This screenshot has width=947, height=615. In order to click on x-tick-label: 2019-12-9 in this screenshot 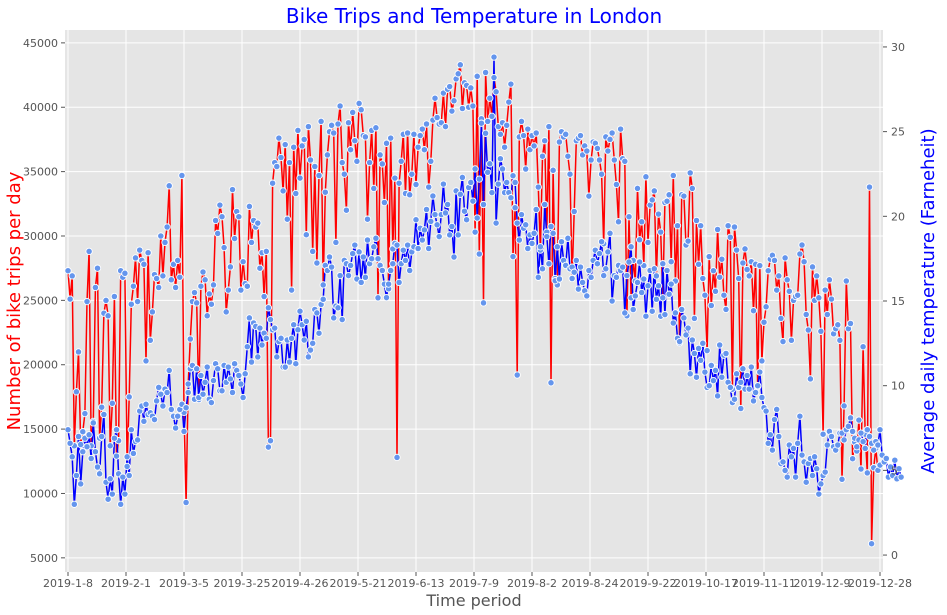, I will do `click(822, 583)`.